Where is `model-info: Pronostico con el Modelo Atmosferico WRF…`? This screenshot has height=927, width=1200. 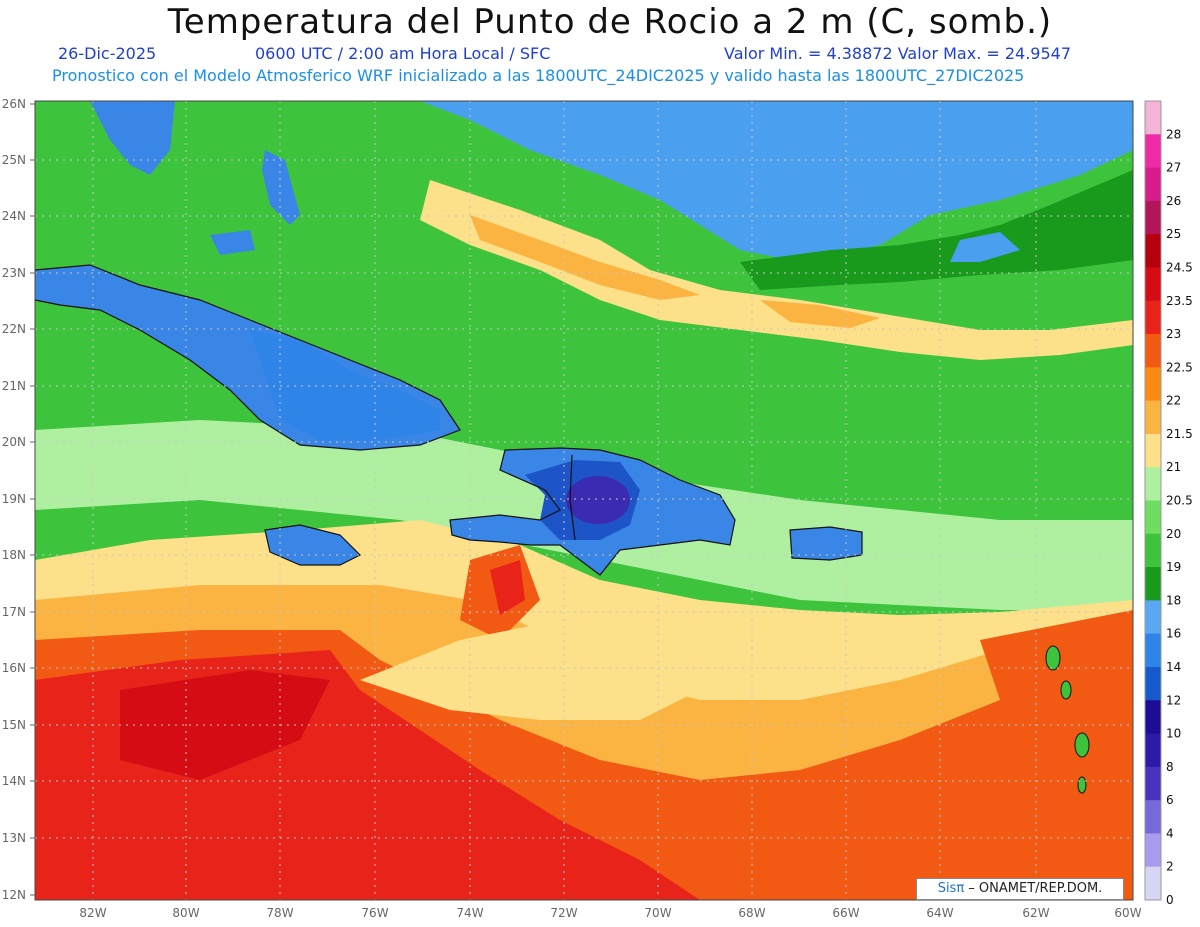
model-info: Pronostico con el Modelo Atmosferico WRF… is located at coordinates (538, 75).